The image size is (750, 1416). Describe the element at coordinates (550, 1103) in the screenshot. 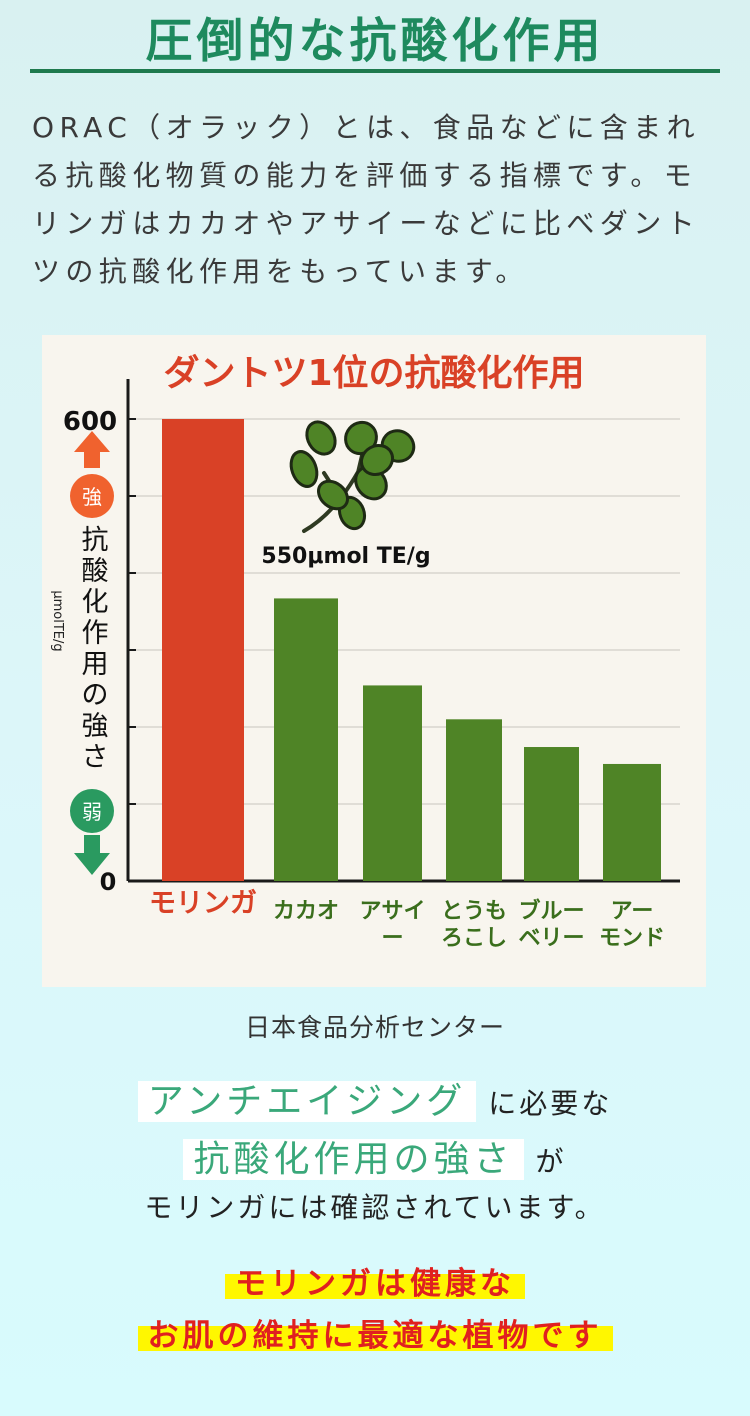

I see `message-line-1-rest: に必要な` at that location.